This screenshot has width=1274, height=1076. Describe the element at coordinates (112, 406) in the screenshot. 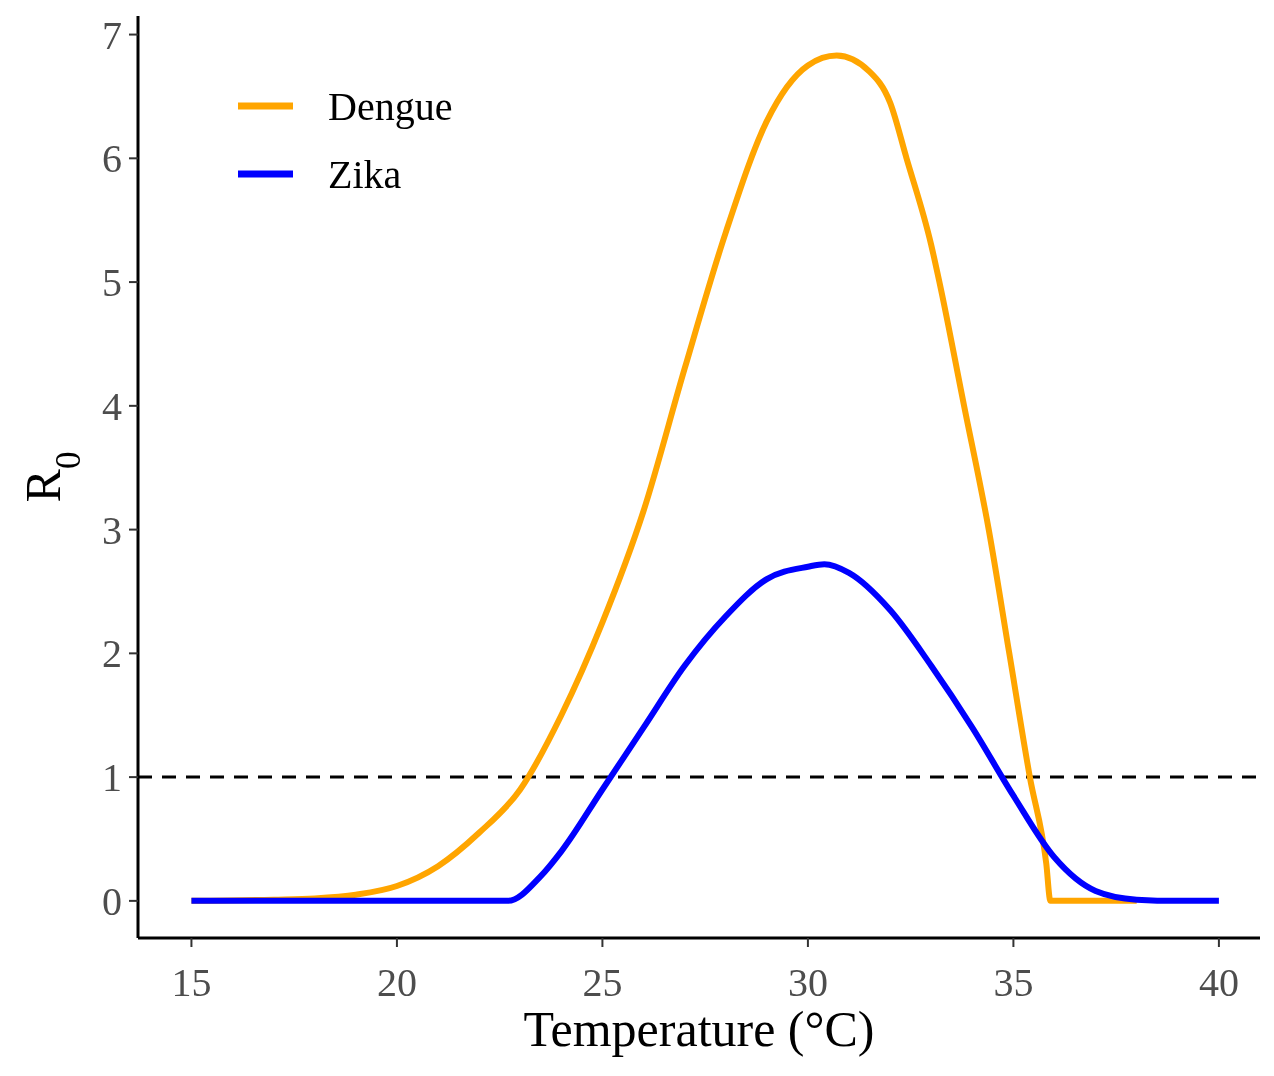

I see `y-tick-label: 4` at that location.